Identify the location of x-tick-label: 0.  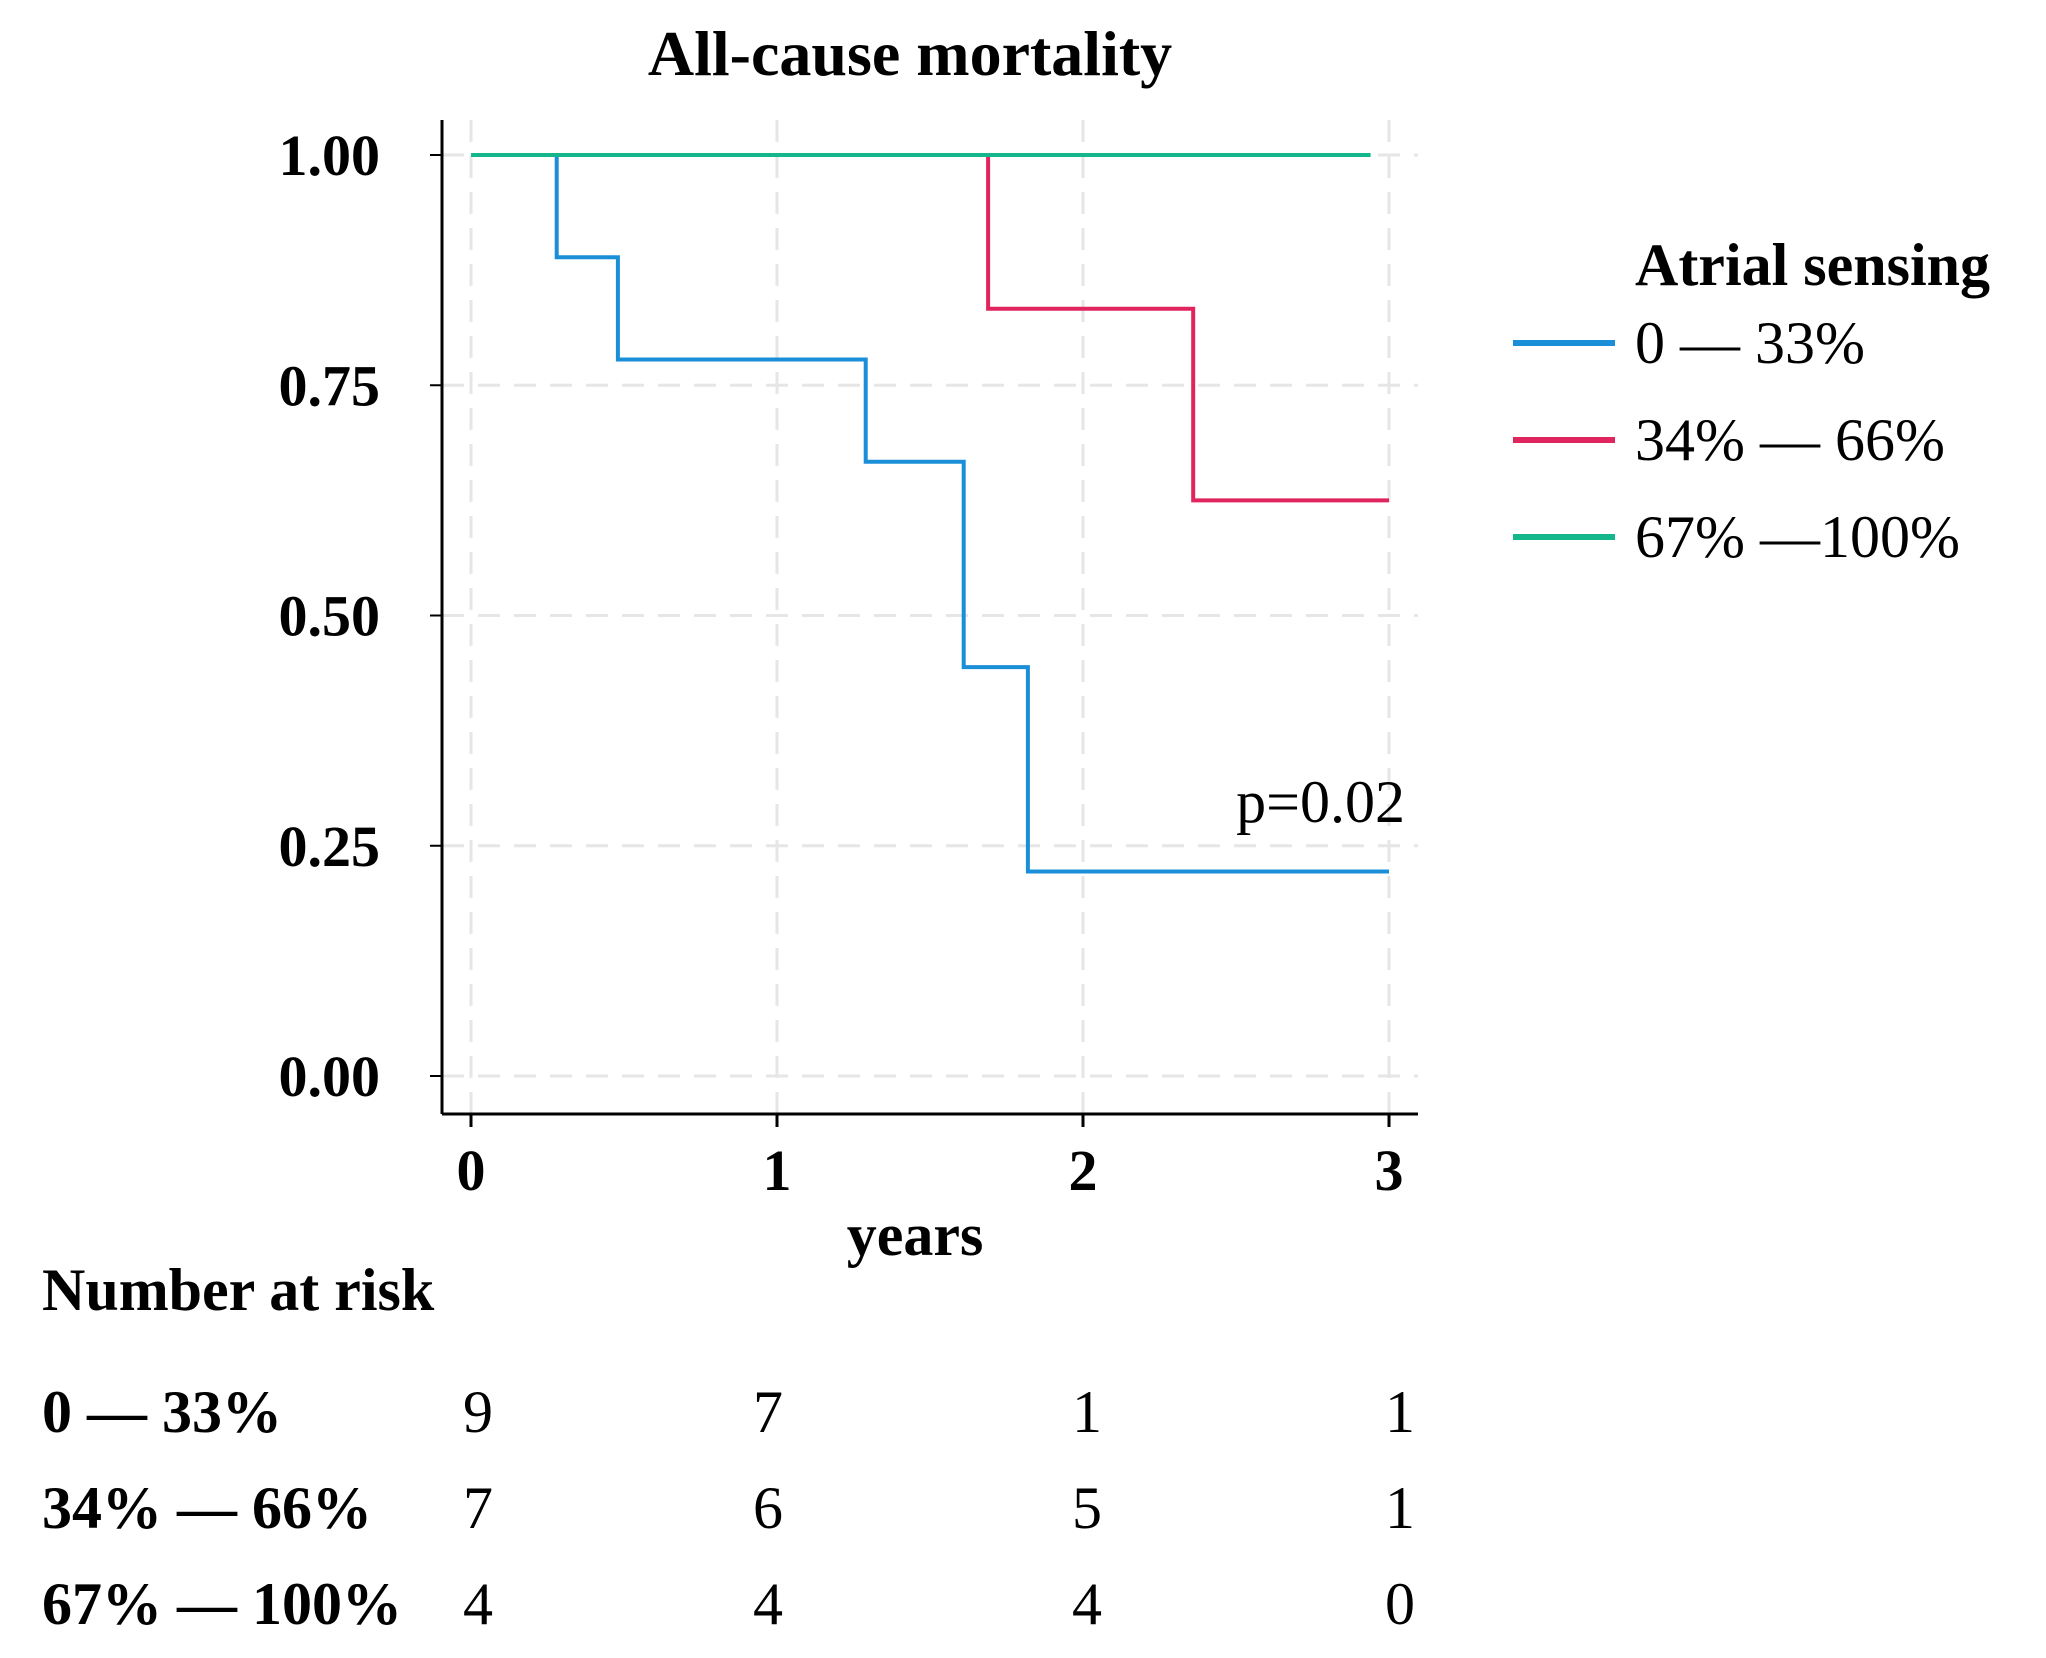
(471, 1170).